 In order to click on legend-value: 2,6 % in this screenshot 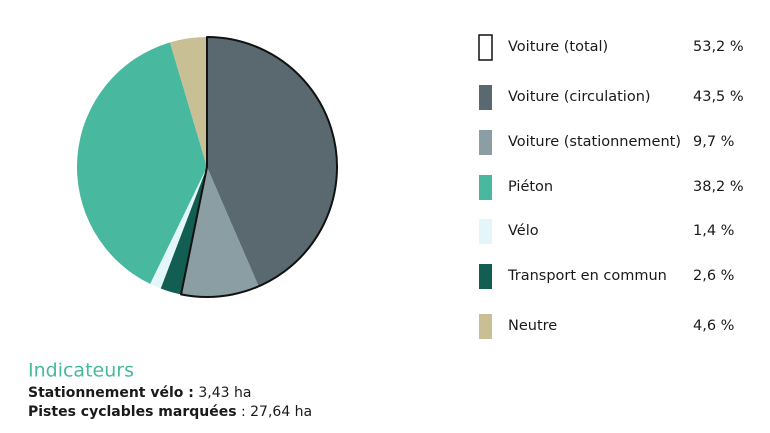, I will do `click(713, 276)`.